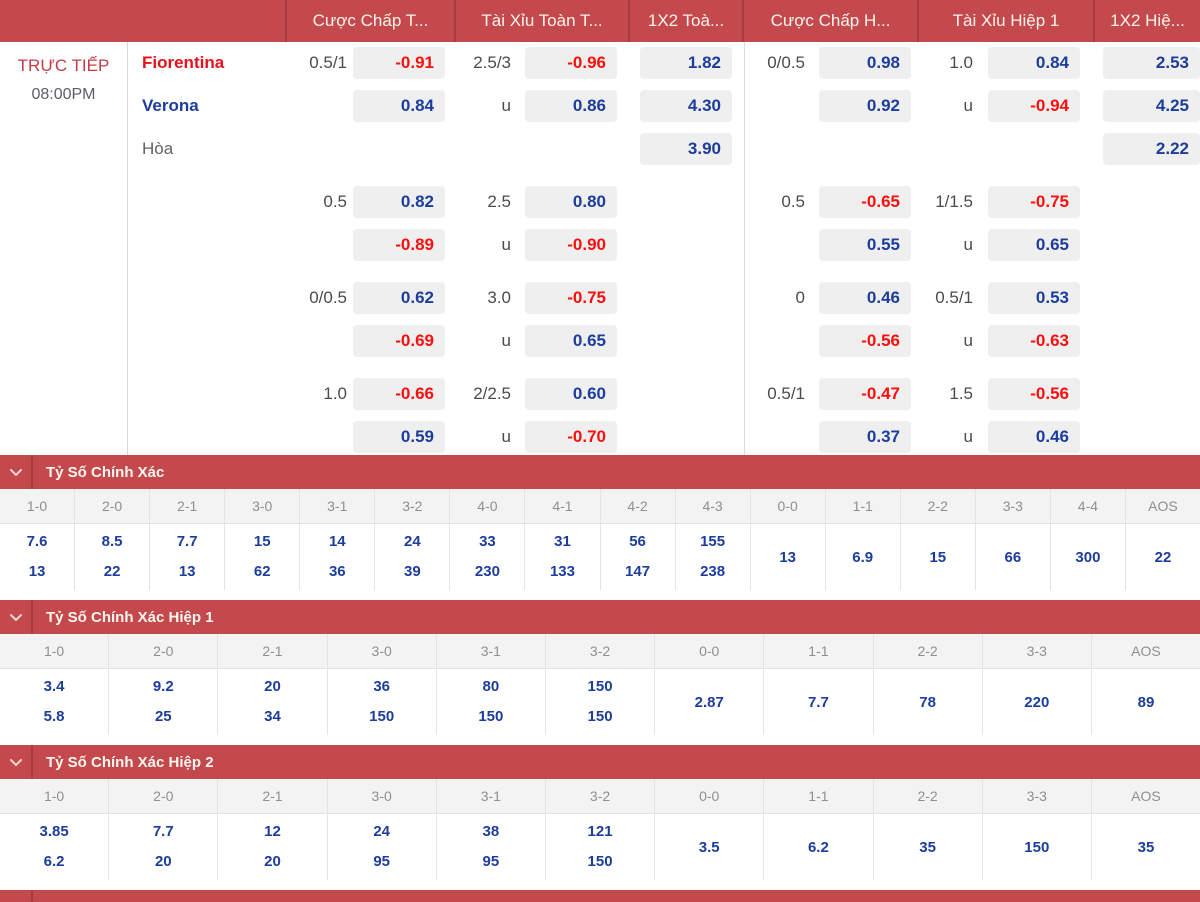  Describe the element at coordinates (54, 702) in the screenshot. I see `score-odds-cell: 3.4 5.8` at that location.